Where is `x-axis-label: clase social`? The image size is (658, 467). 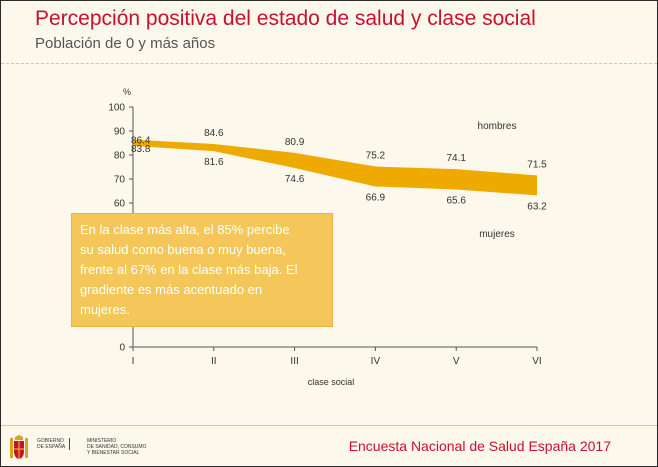
x-axis-label: clase social is located at coordinates (331, 382).